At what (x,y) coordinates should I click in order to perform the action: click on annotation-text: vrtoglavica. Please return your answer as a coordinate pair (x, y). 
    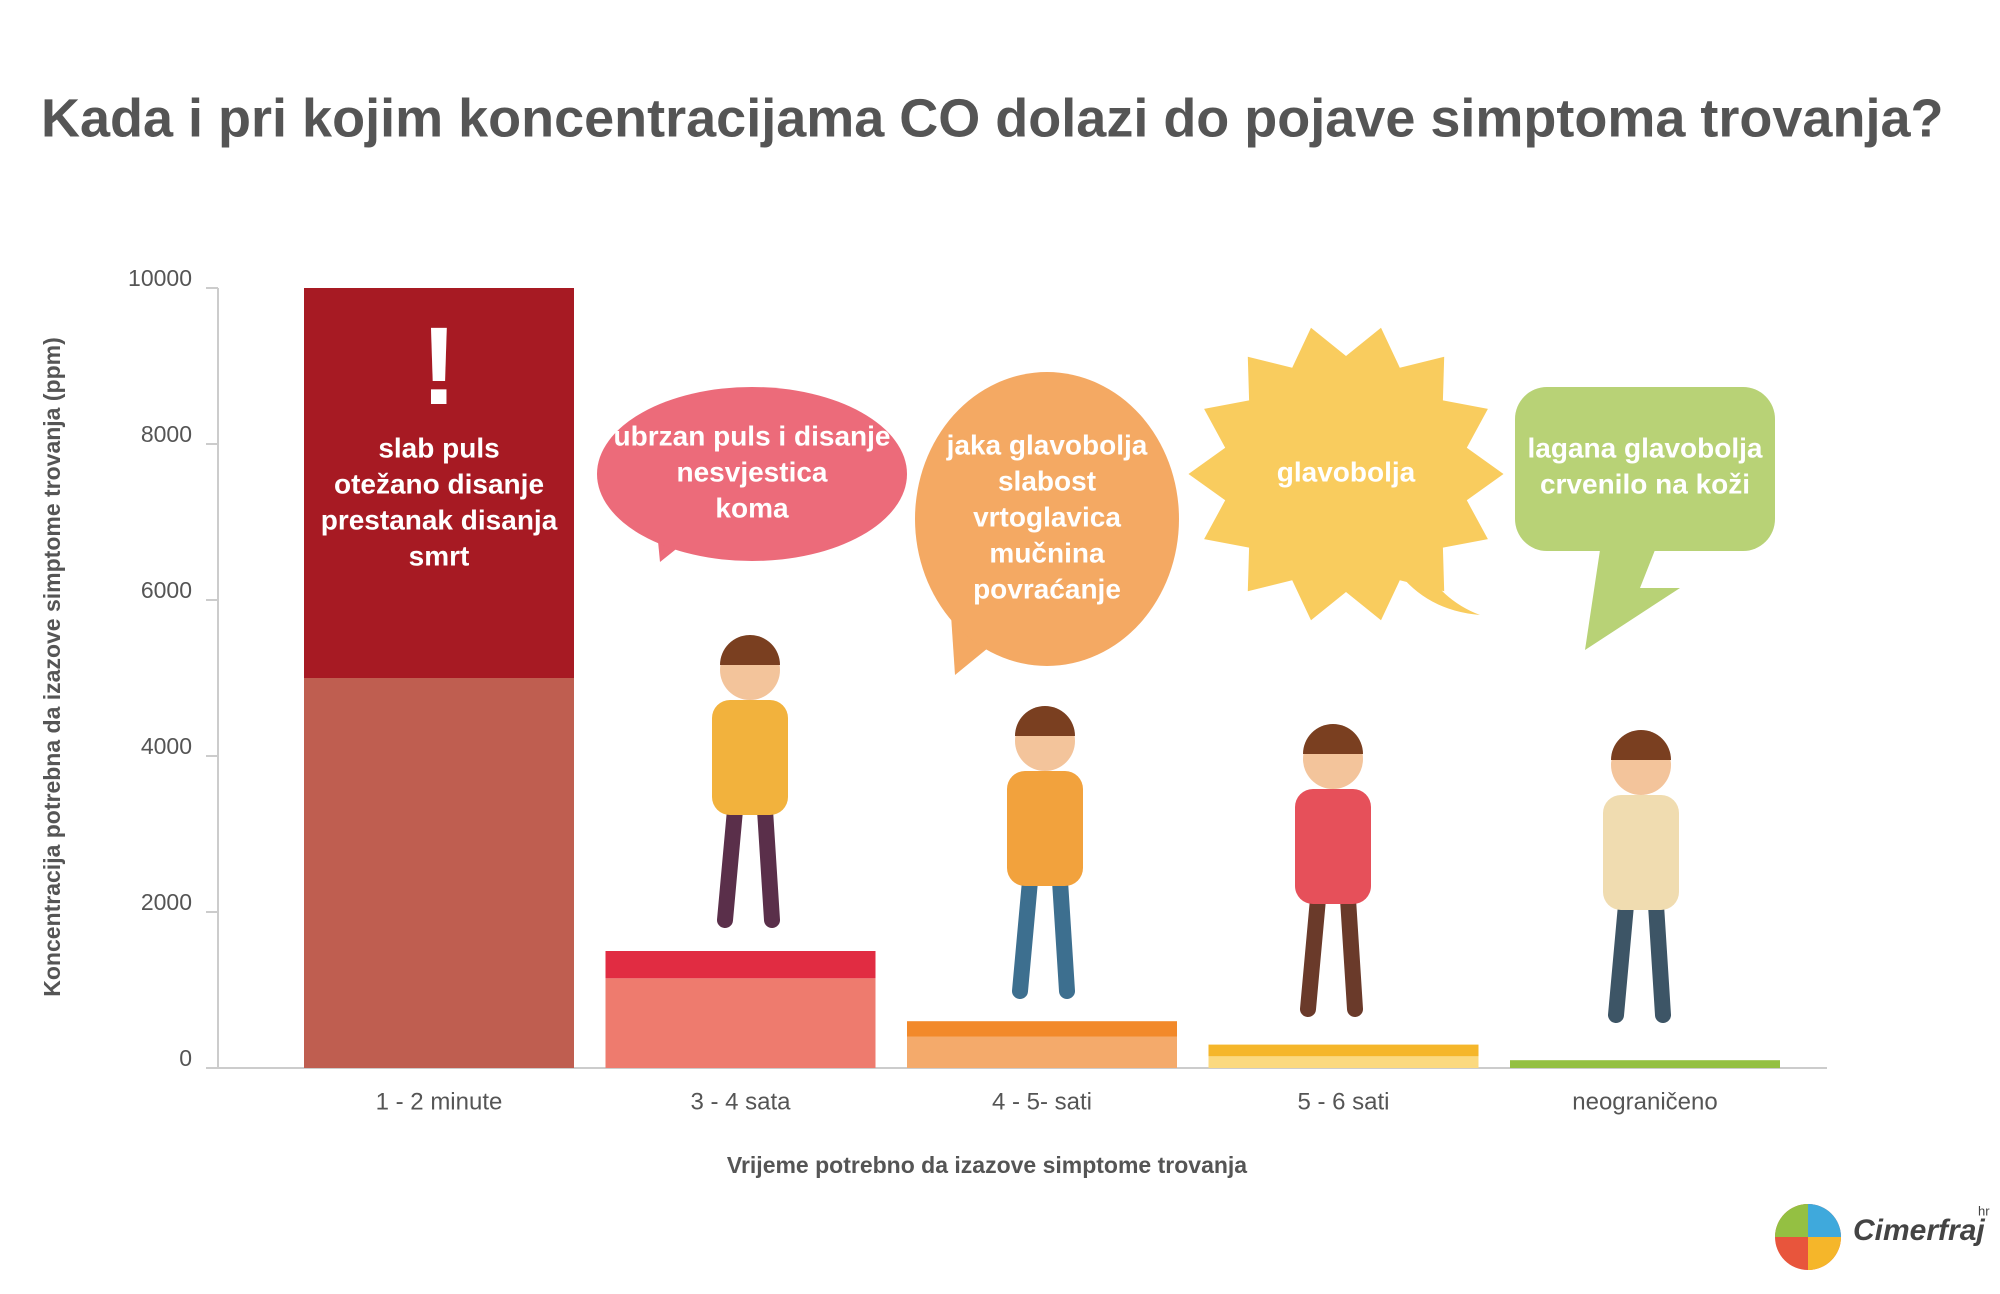
    Looking at the image, I should click on (1047, 516).